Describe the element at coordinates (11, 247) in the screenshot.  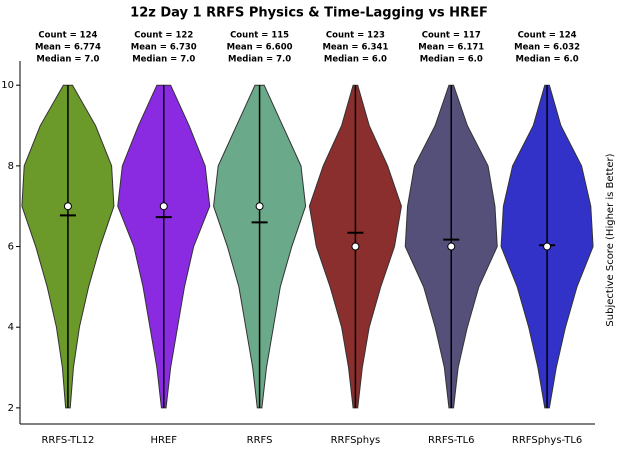
I see `y-tick-label: 6` at that location.